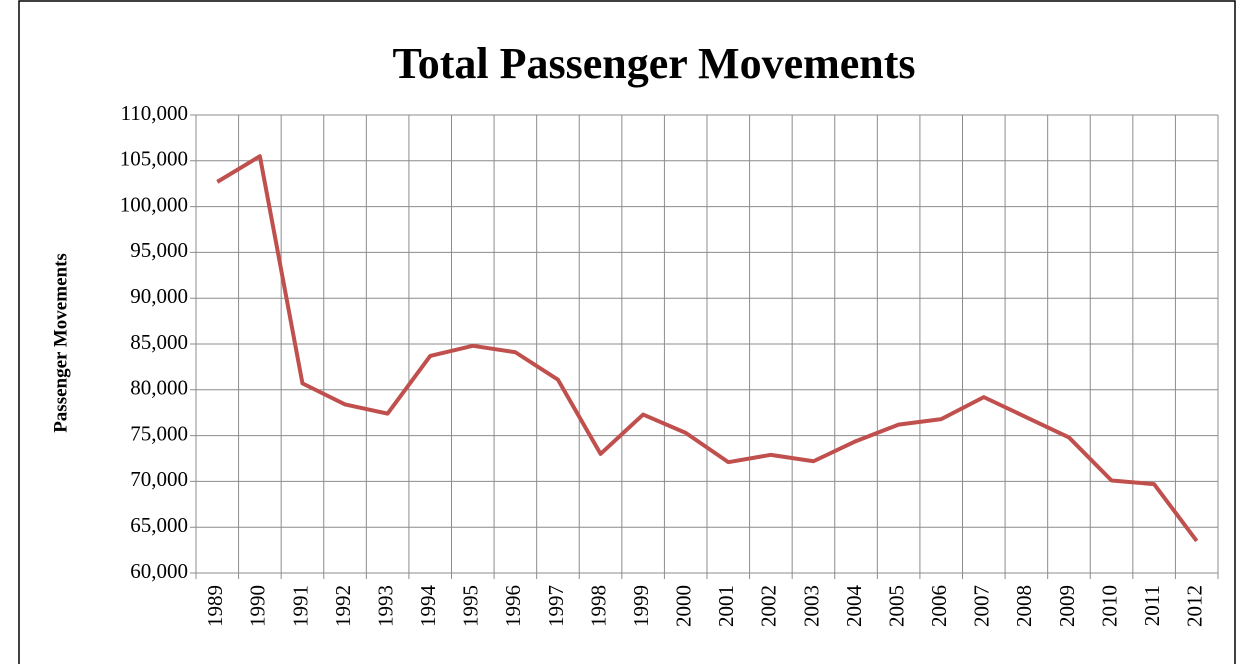  What do you see at coordinates (513, 606) in the screenshot?
I see `x-tick-label: 1996` at bounding box center [513, 606].